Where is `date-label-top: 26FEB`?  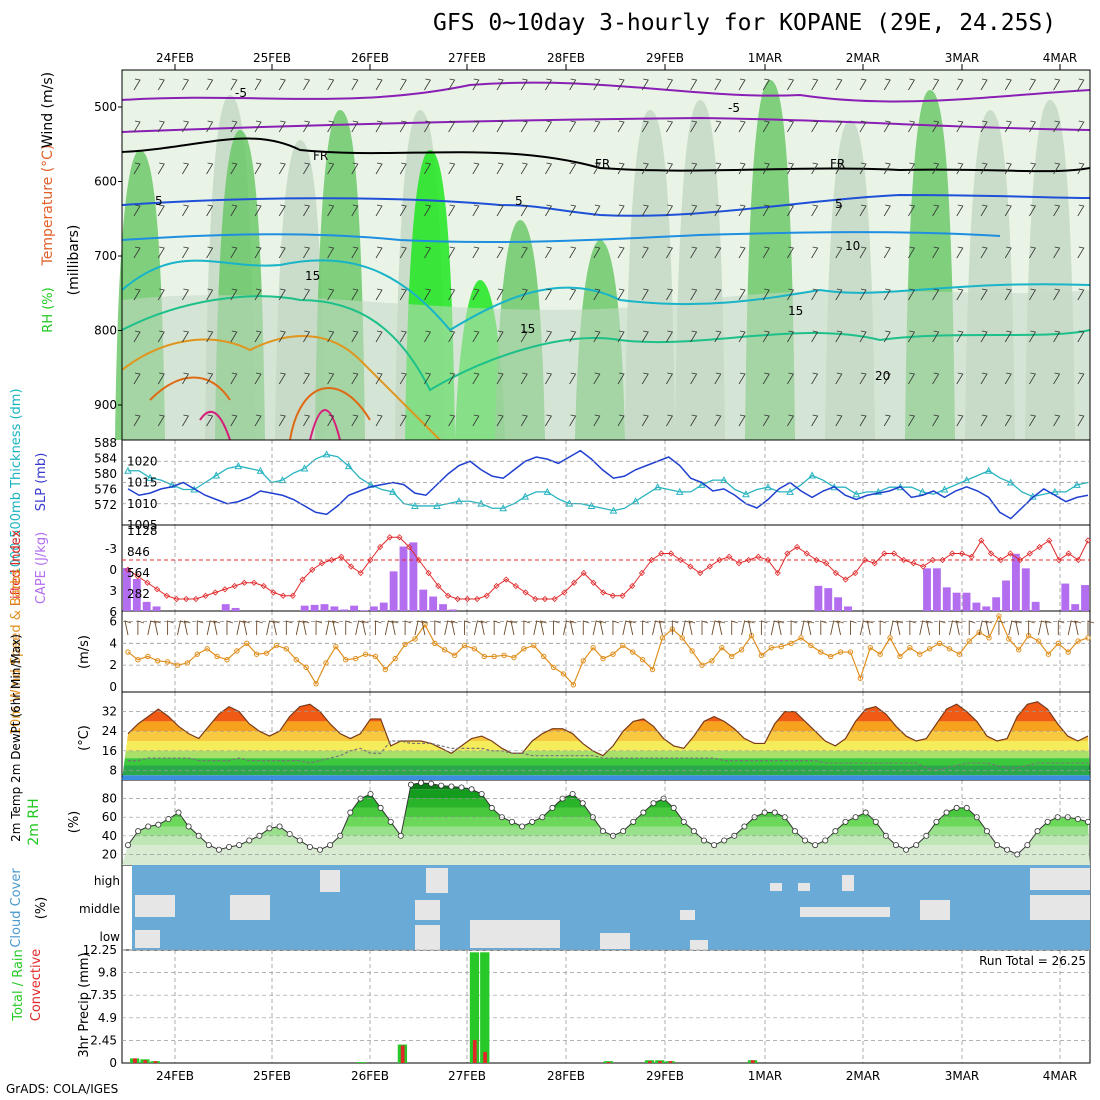
date-label-top: 26FEB is located at coordinates (370, 58).